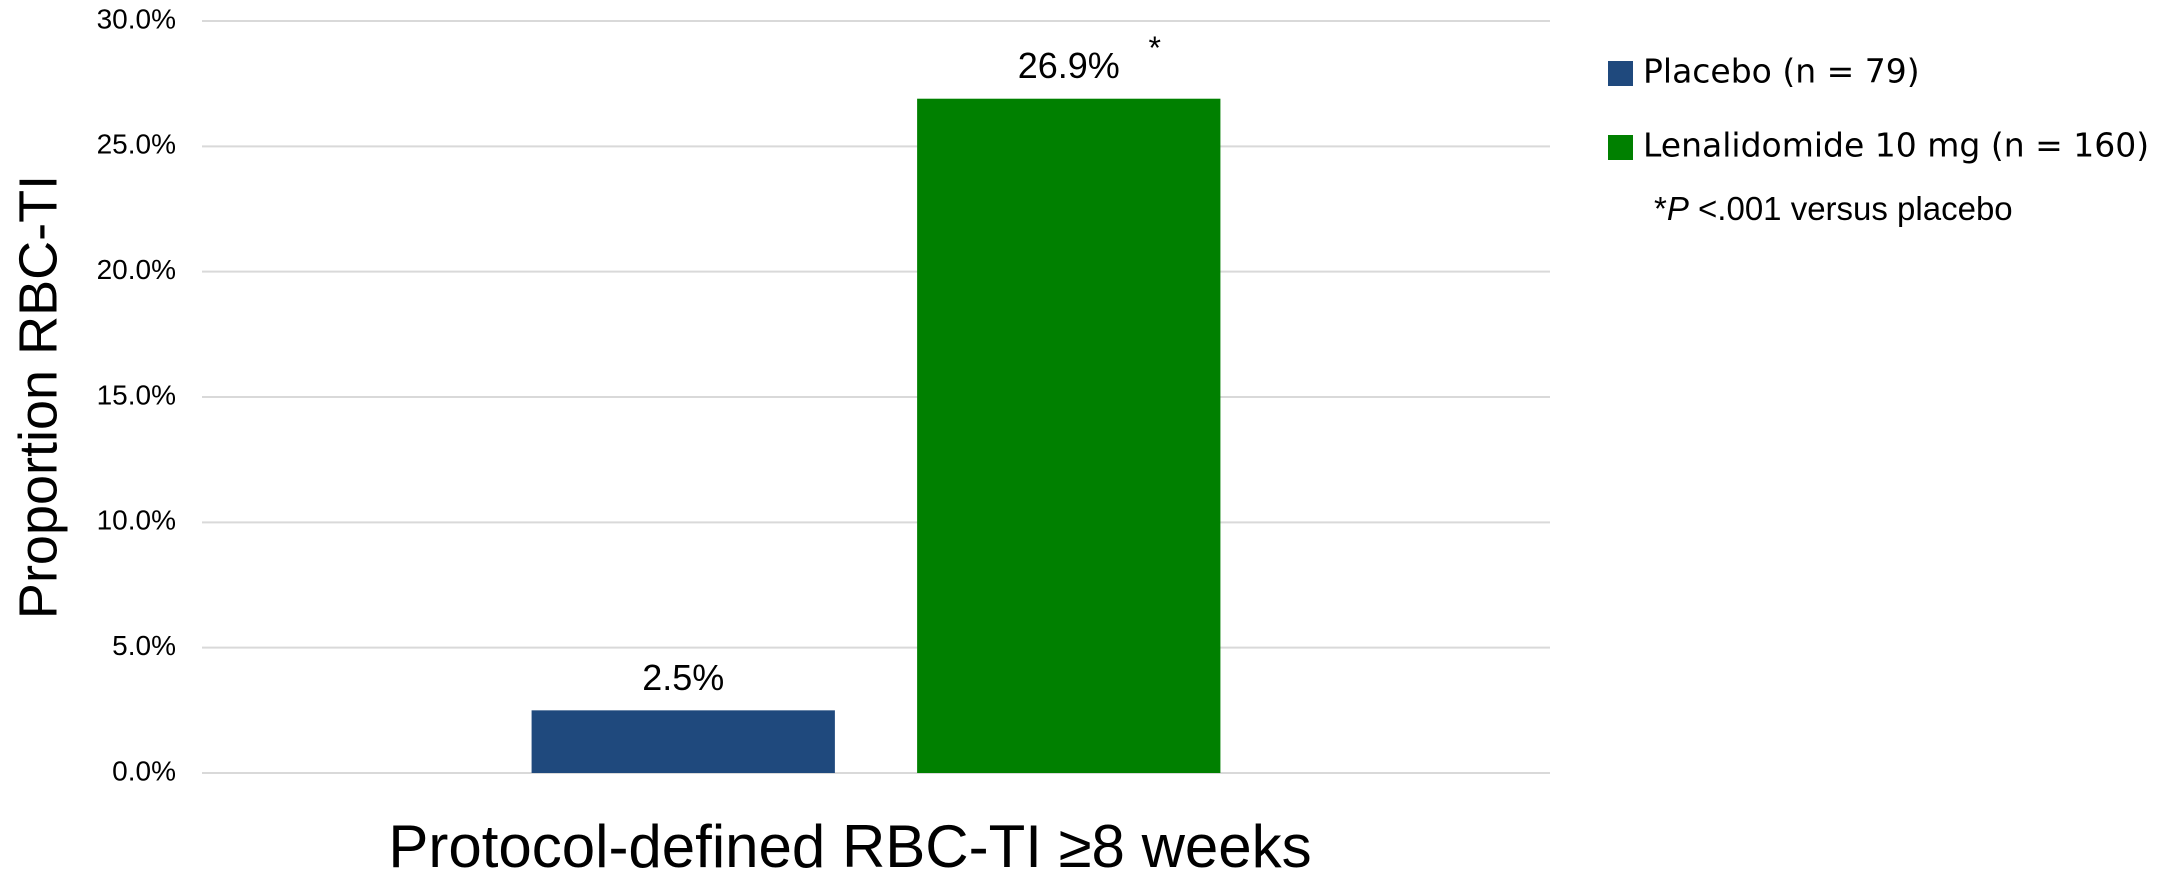 Image resolution: width=2180 pixels, height=876 pixels. What do you see at coordinates (1660, 208) in the screenshot?
I see `footnote-marker: *` at bounding box center [1660, 208].